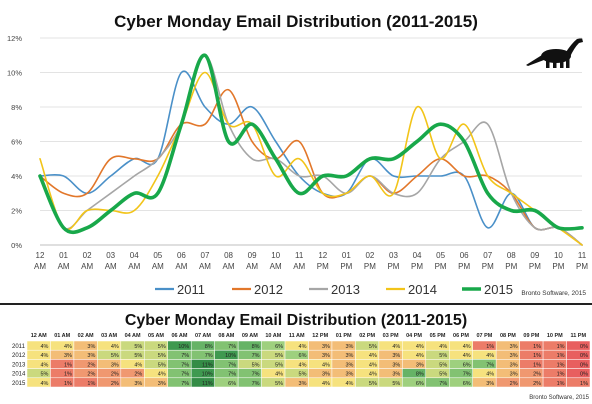  I want to click on x-tick-label: 07 AM, so click(205, 261).